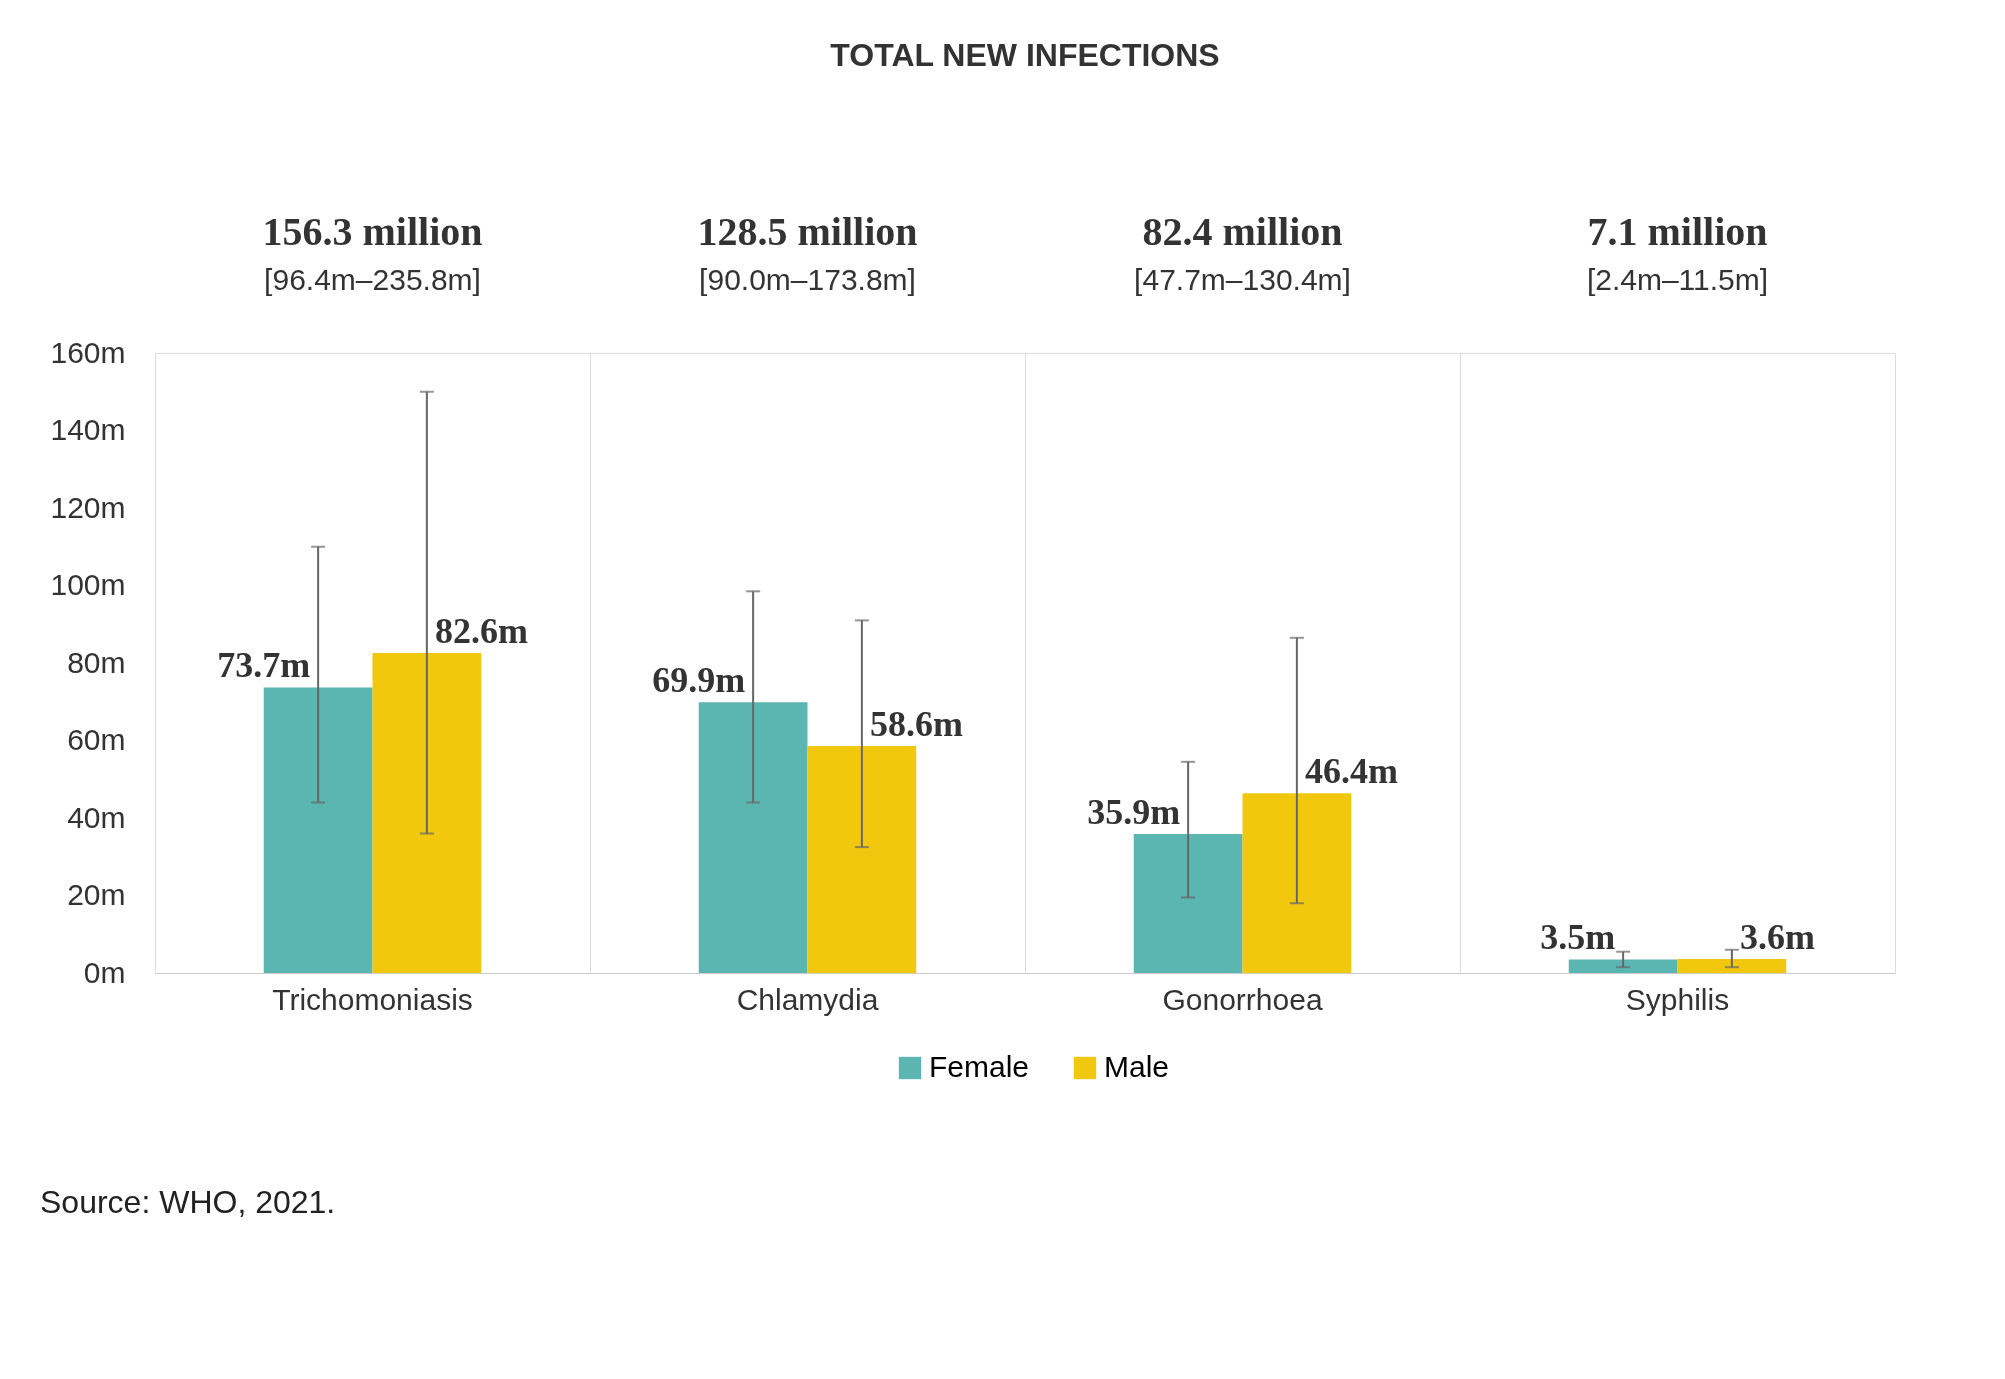 The image size is (2005, 1379). What do you see at coordinates (372, 999) in the screenshot?
I see `x-tick-label: Trichomoniasis` at bounding box center [372, 999].